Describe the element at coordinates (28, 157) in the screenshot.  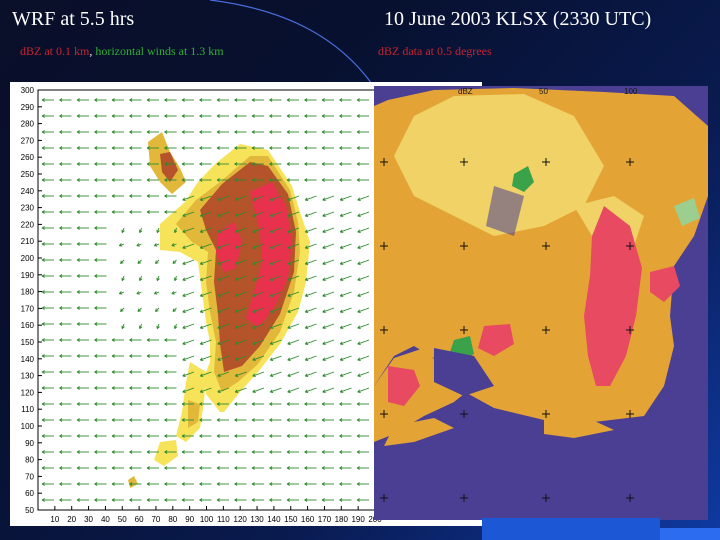
I see `y-tick-label: 260` at that location.